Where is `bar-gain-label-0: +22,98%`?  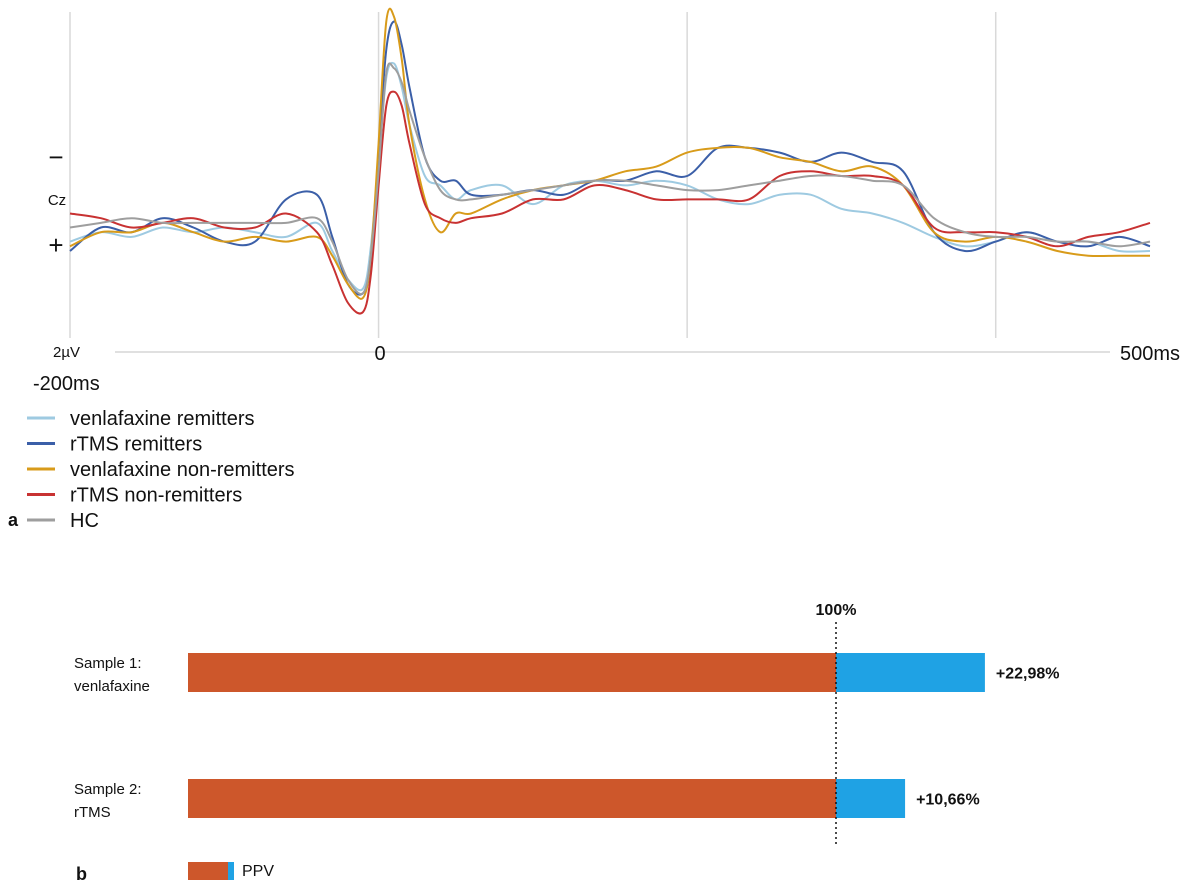
bar-gain-label-0: +22,98% is located at coordinates (1028, 674).